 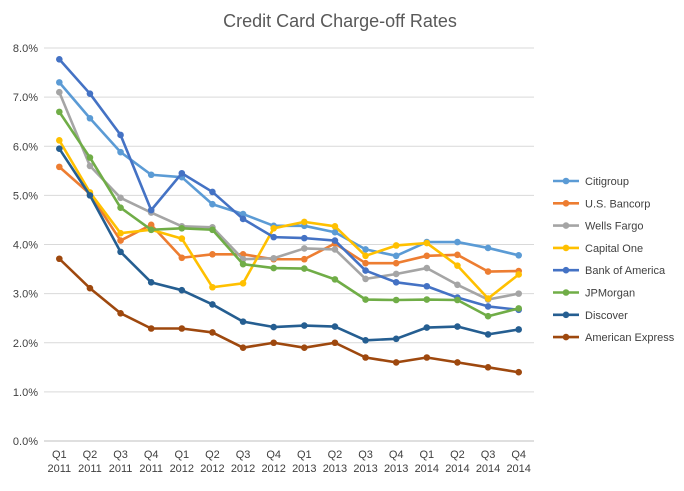 I want to click on x-tick-label: Q2 2013, so click(x=335, y=462).